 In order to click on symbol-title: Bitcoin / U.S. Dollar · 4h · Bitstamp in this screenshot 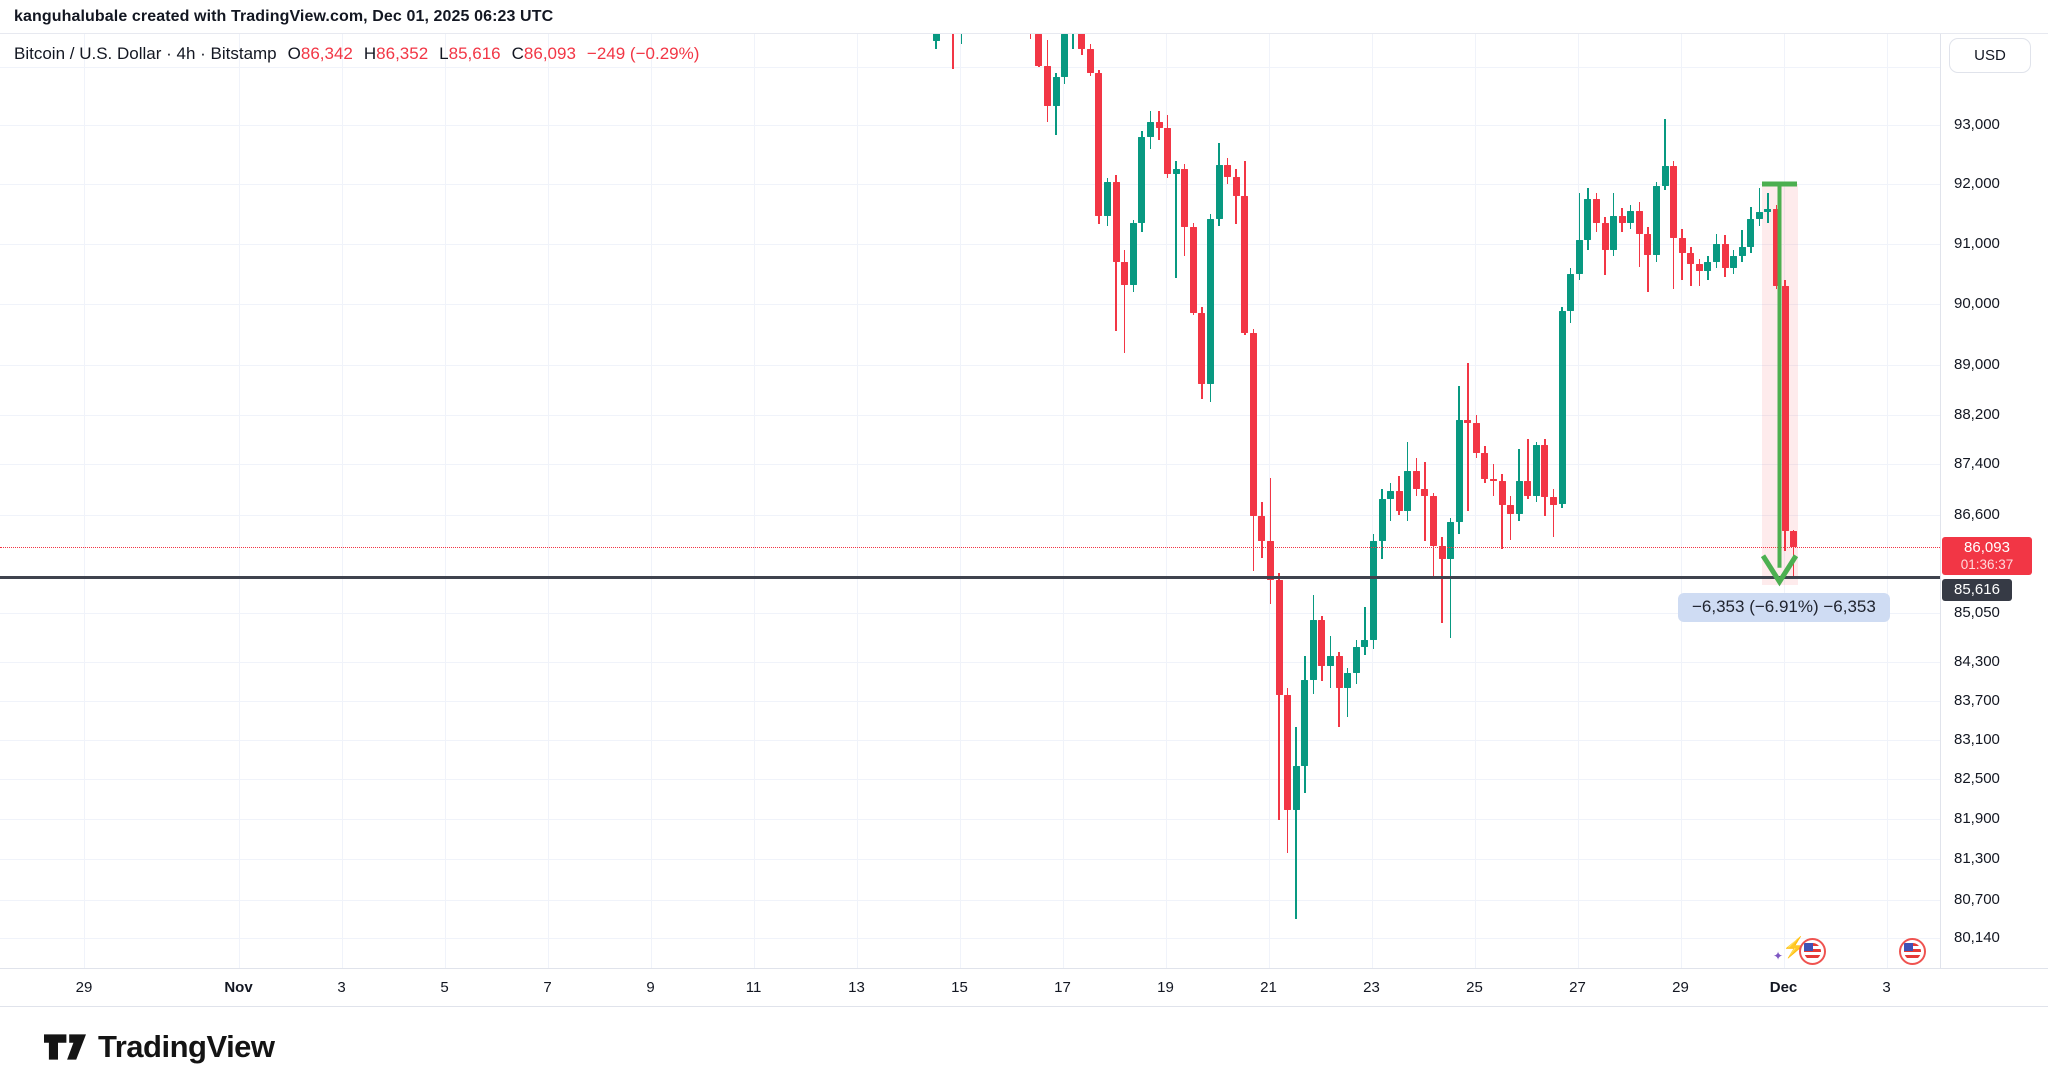, I will do `click(145, 53)`.